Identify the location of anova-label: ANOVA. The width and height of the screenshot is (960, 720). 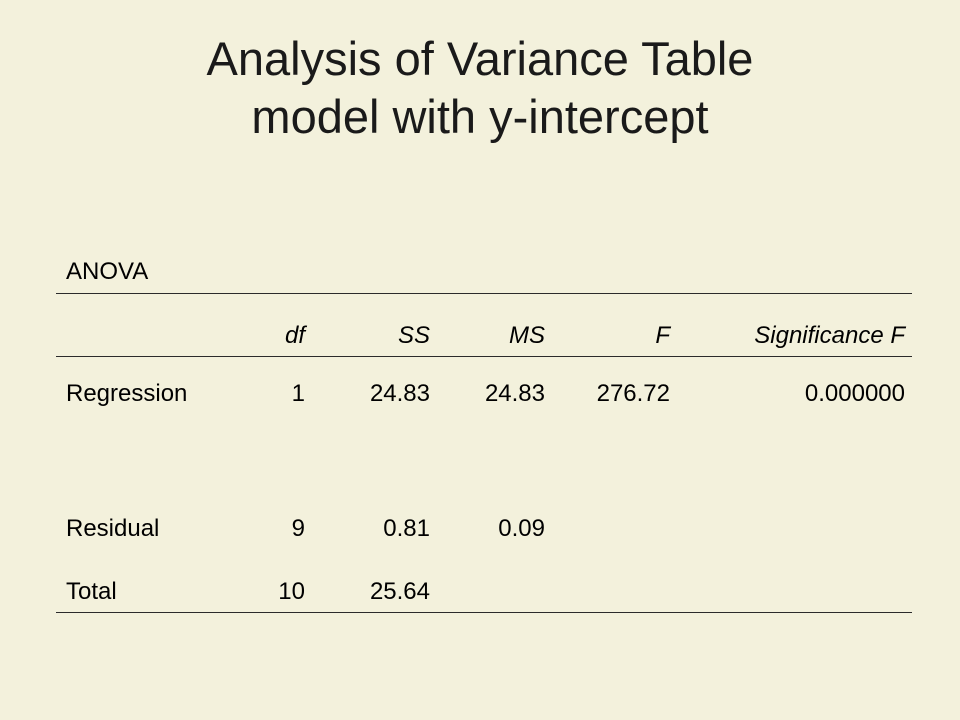
(107, 271).